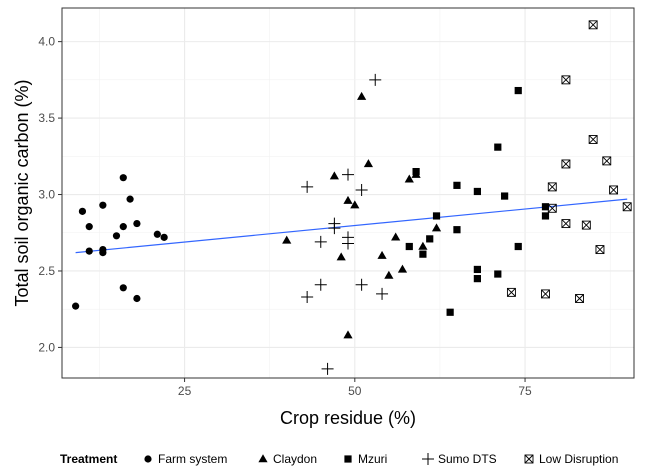  Describe the element at coordinates (148, 459) in the screenshot. I see `legend-marker-farm-system` at that location.